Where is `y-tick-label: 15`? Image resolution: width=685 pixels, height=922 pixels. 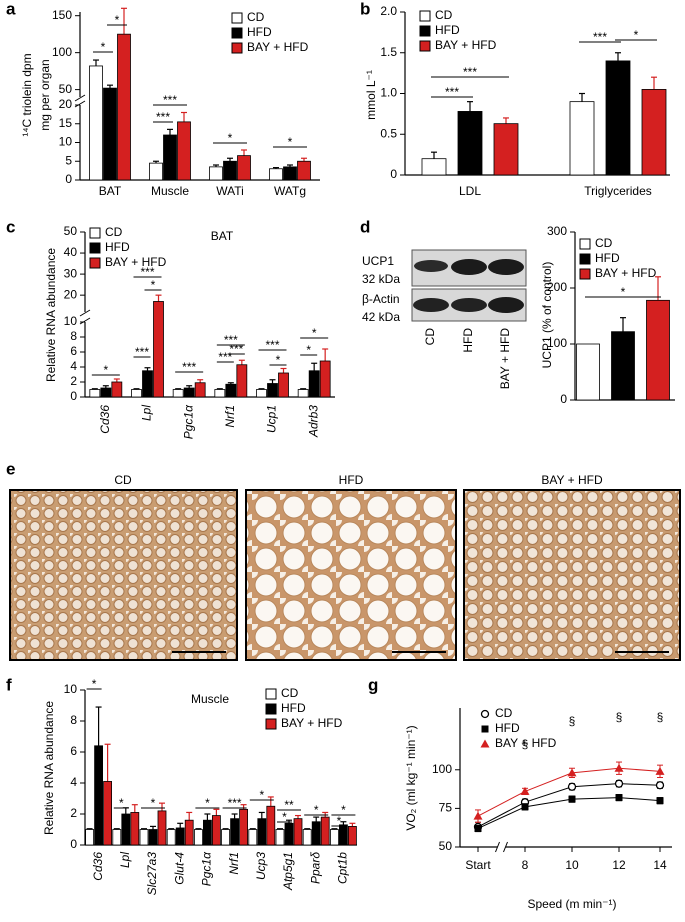 y-tick-label: 15 is located at coordinates (66, 123).